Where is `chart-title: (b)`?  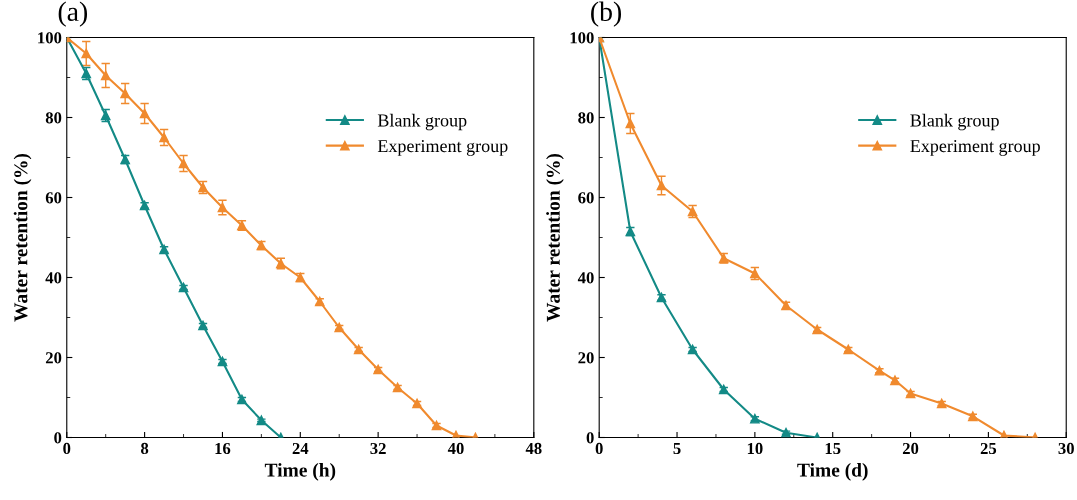 chart-title: (b) is located at coordinates (606, 14).